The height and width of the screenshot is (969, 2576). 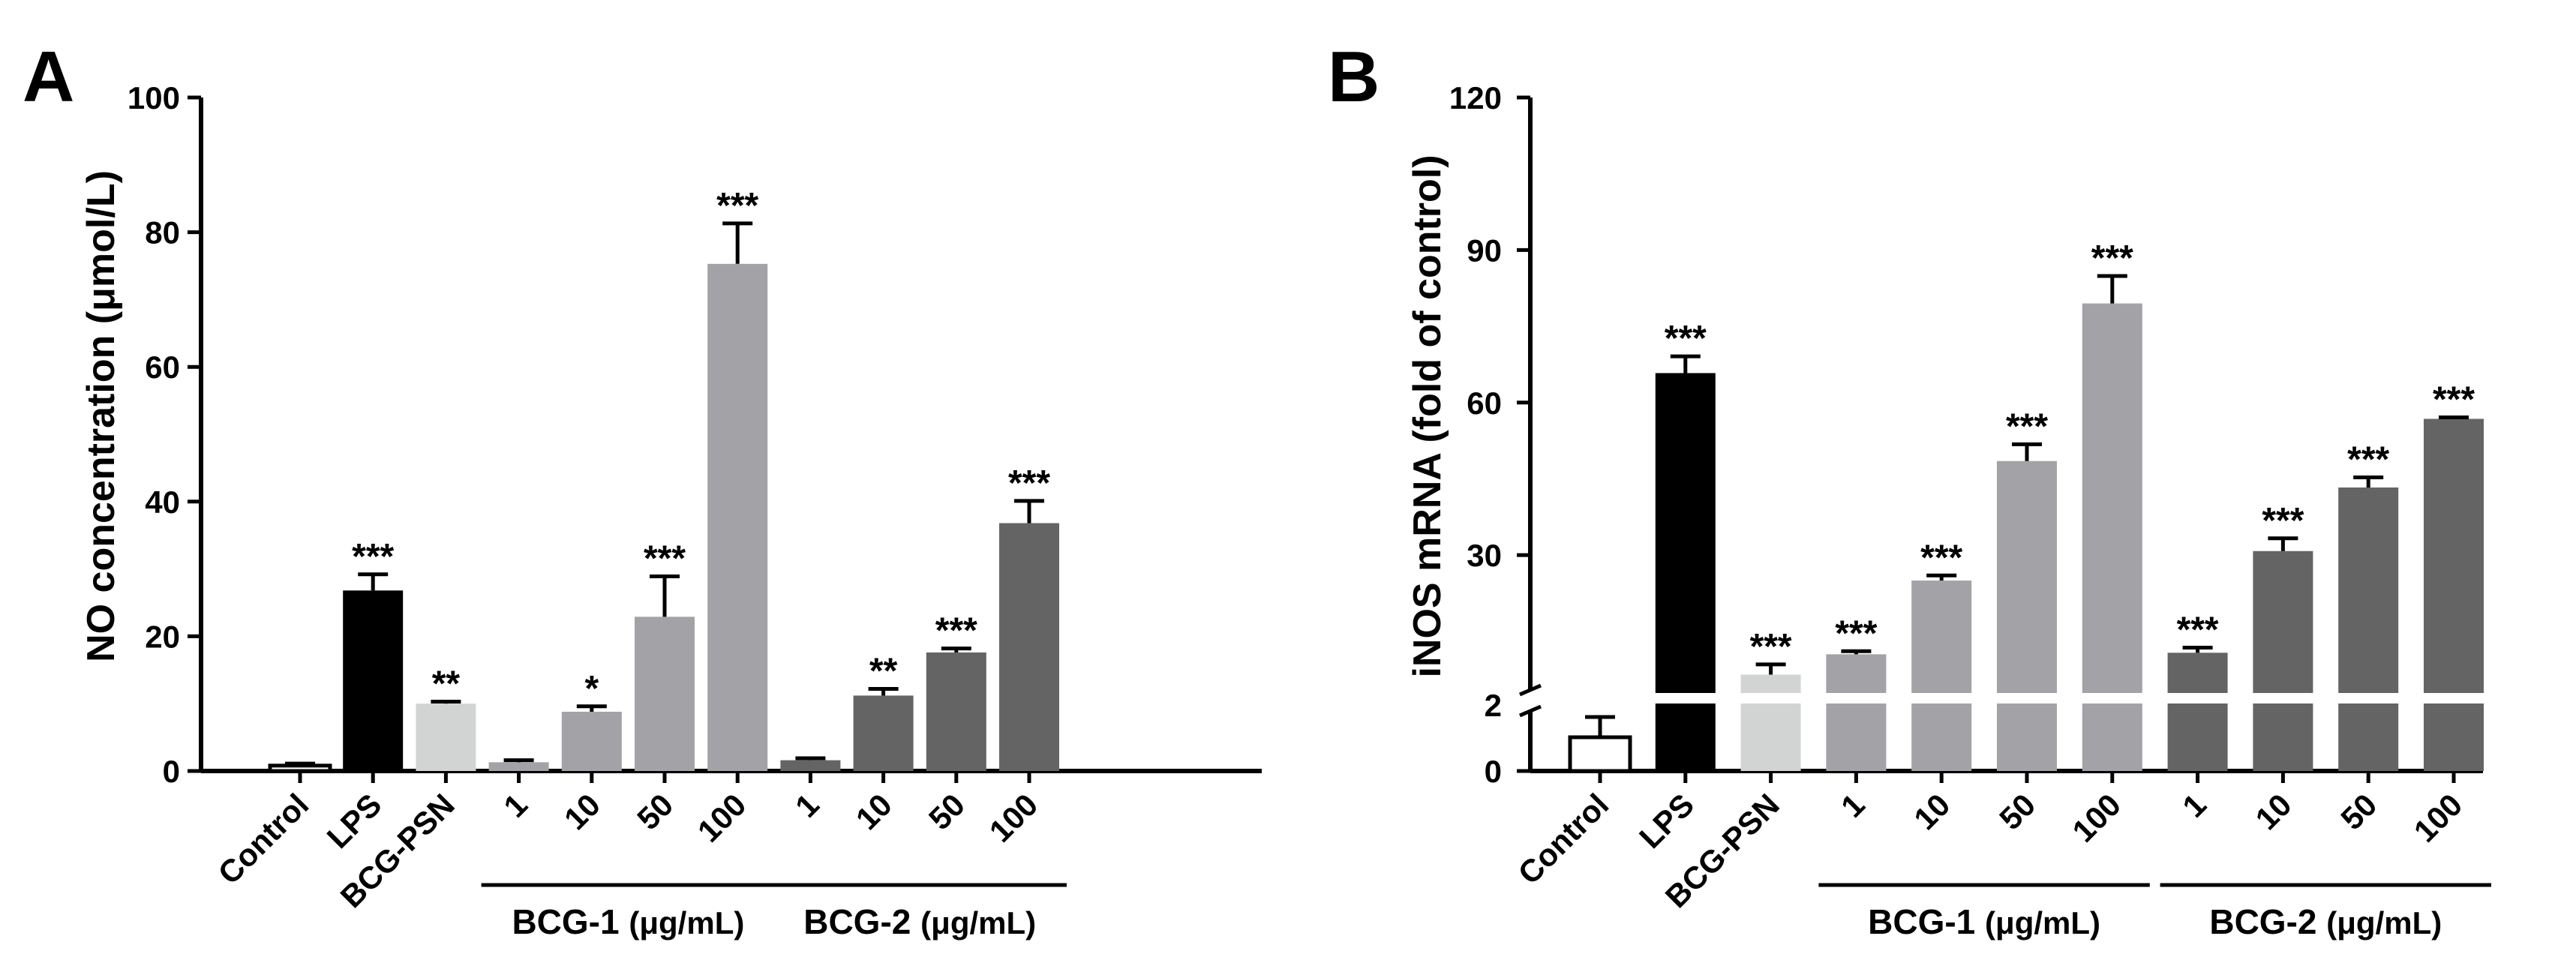 What do you see at coordinates (1427, 415) in the screenshot?
I see `y-axis-label-b: iNOS mRNA (fold of control)` at bounding box center [1427, 415].